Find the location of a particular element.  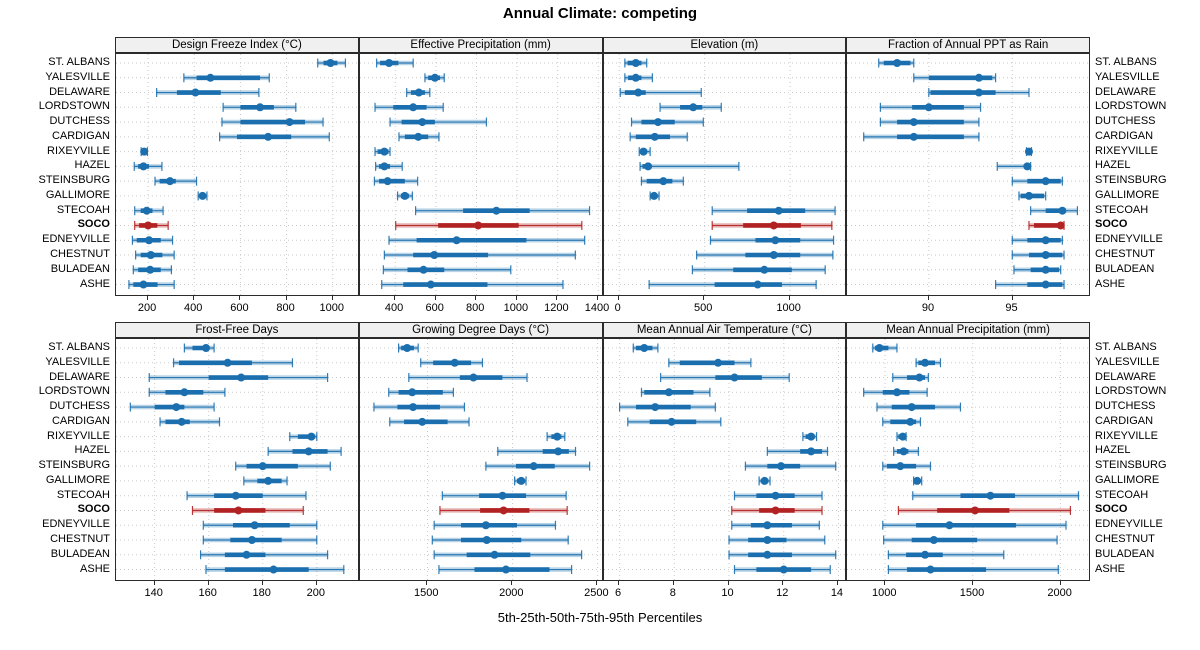

site-label-right: ASHE is located at coordinates (1110, 568).